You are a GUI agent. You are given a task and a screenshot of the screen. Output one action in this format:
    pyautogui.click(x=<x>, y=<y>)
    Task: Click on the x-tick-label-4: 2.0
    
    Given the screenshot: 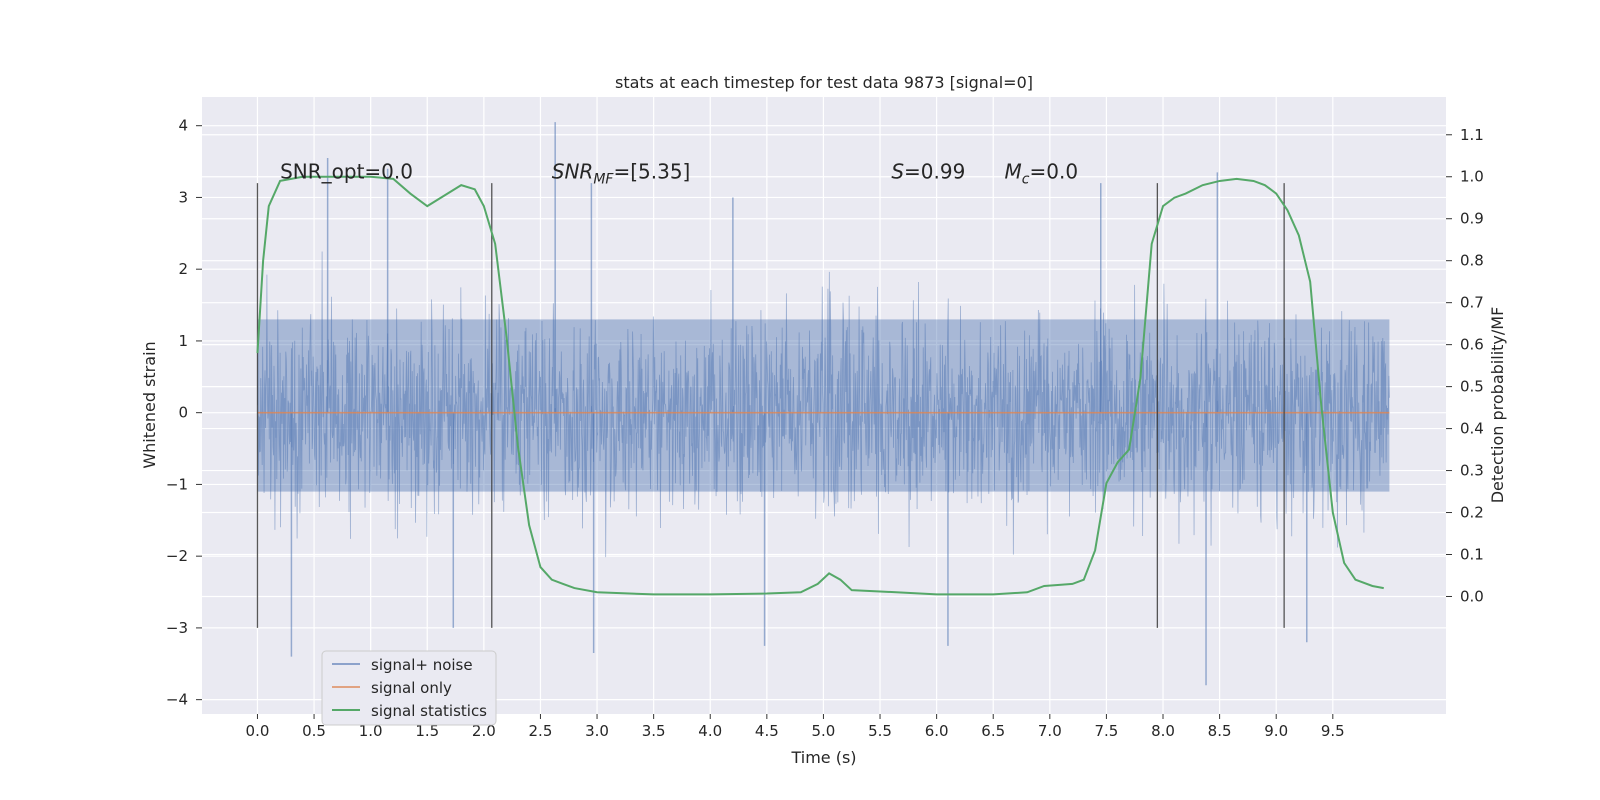 What is the action you would take?
    pyautogui.click(x=484, y=731)
    